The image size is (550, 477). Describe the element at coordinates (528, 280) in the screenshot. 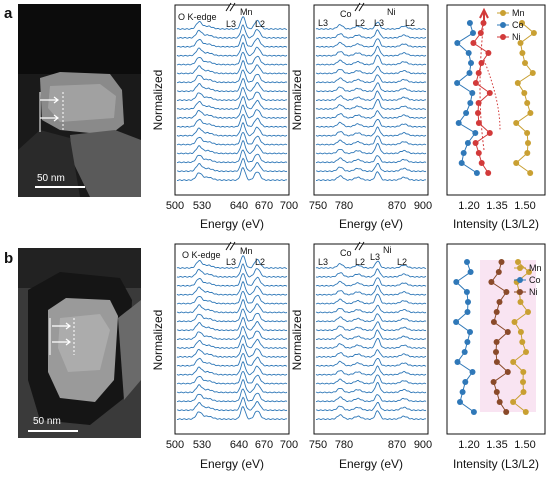

I see `legend-b: Mn Co Ni` at that location.